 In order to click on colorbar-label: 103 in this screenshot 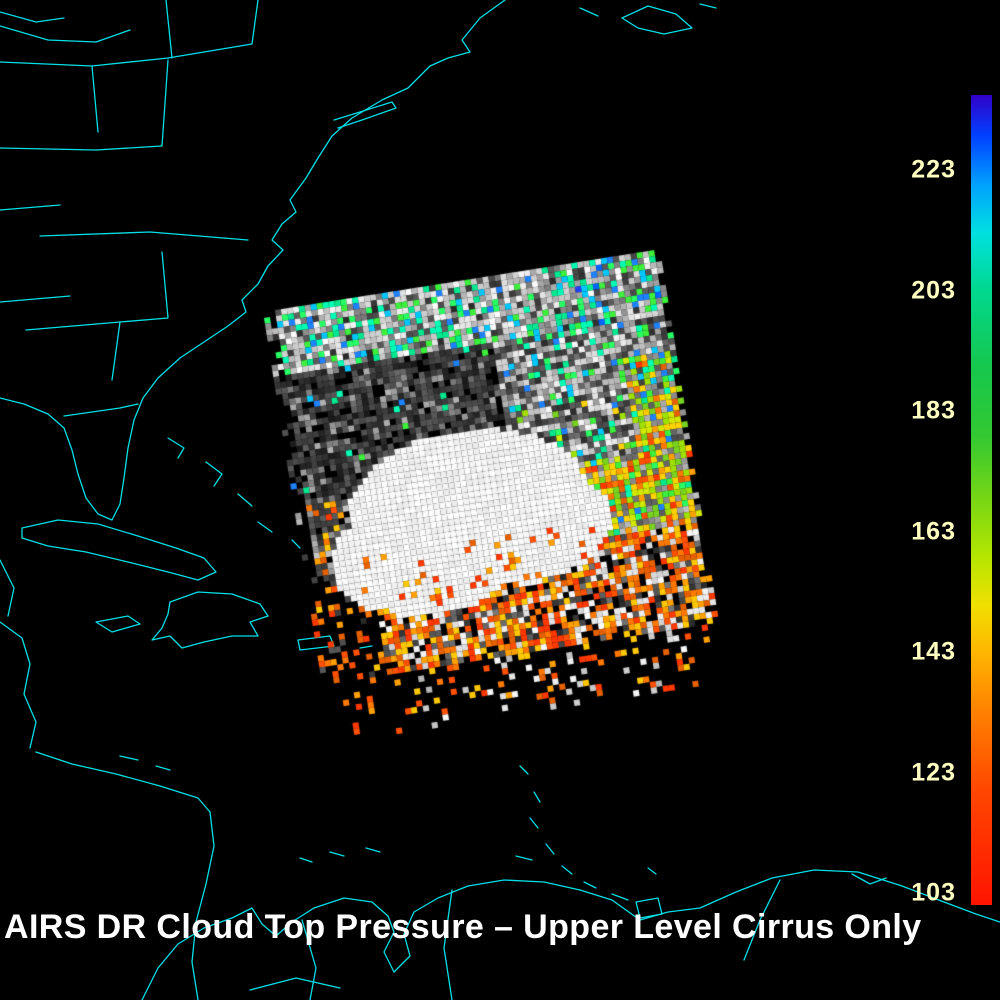, I will do `click(933, 892)`.